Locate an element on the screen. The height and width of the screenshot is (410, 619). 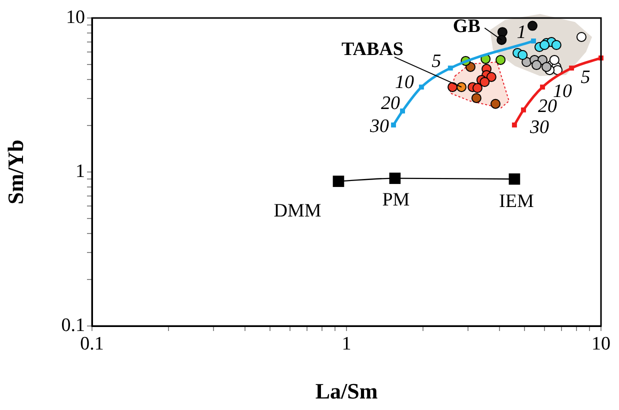
y-axis-title: Sm/Yb is located at coordinates (15, 172).